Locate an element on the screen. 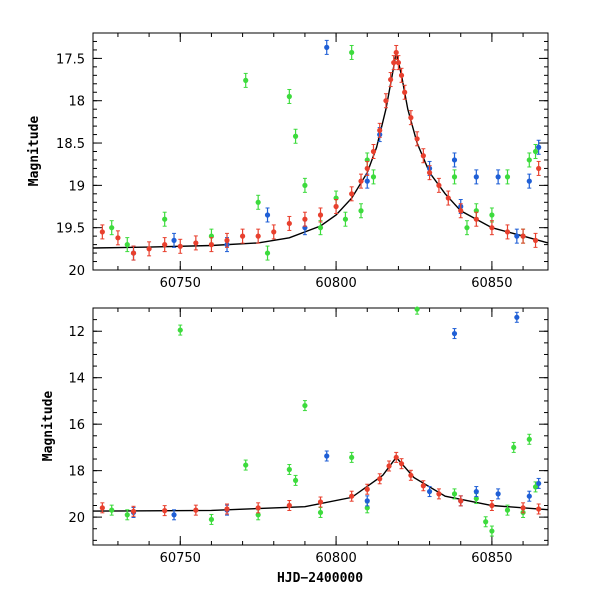  y-tick-label: 19.5 is located at coordinates (70, 229).